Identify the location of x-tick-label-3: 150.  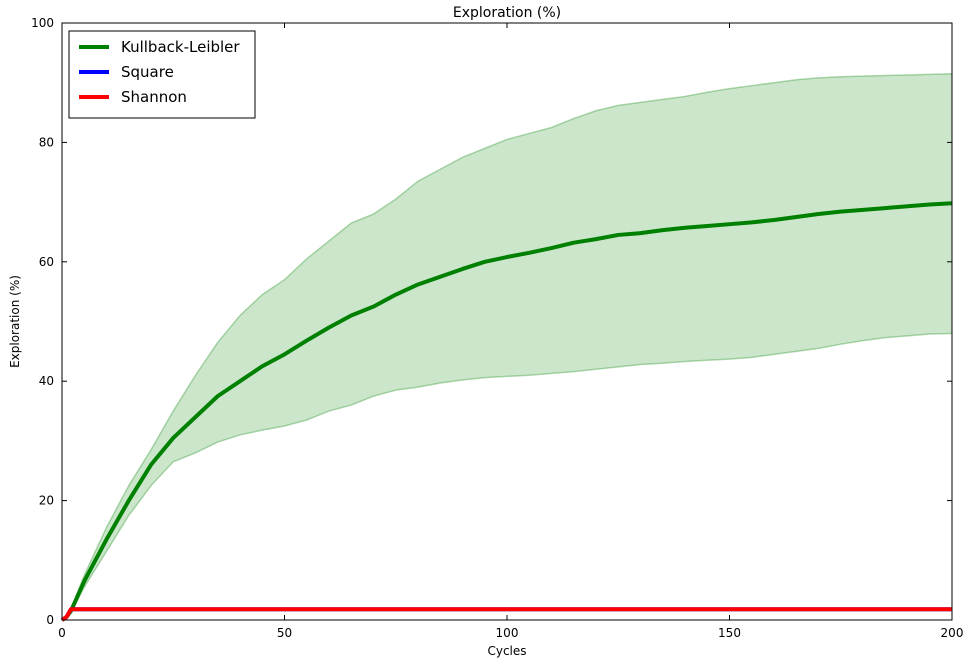
(729, 633).